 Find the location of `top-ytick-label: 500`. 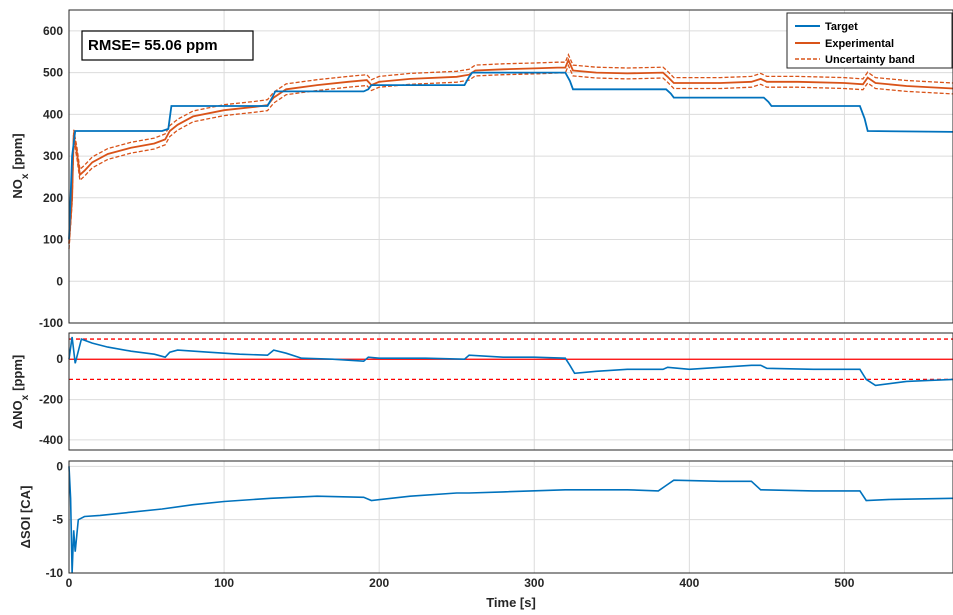

top-ytick-label: 500 is located at coordinates (53, 73).